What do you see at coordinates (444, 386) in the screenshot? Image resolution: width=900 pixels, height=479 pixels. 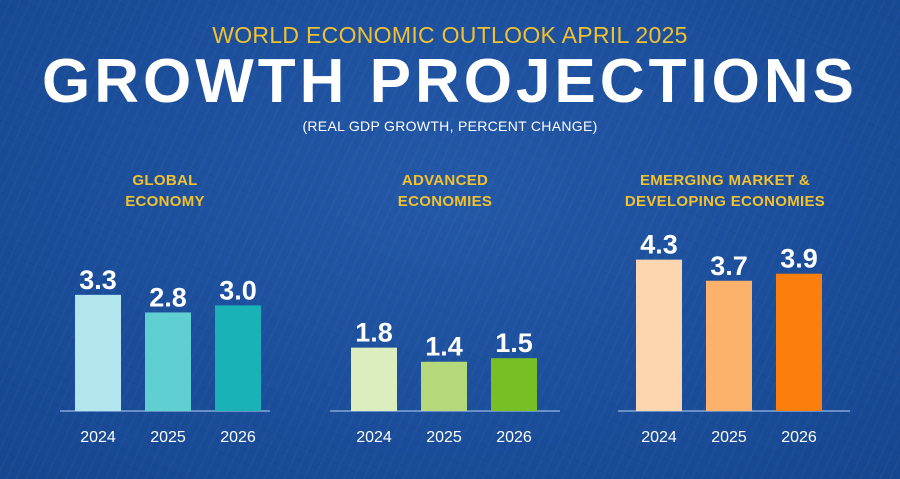 I see `bar-advanced-2025` at bounding box center [444, 386].